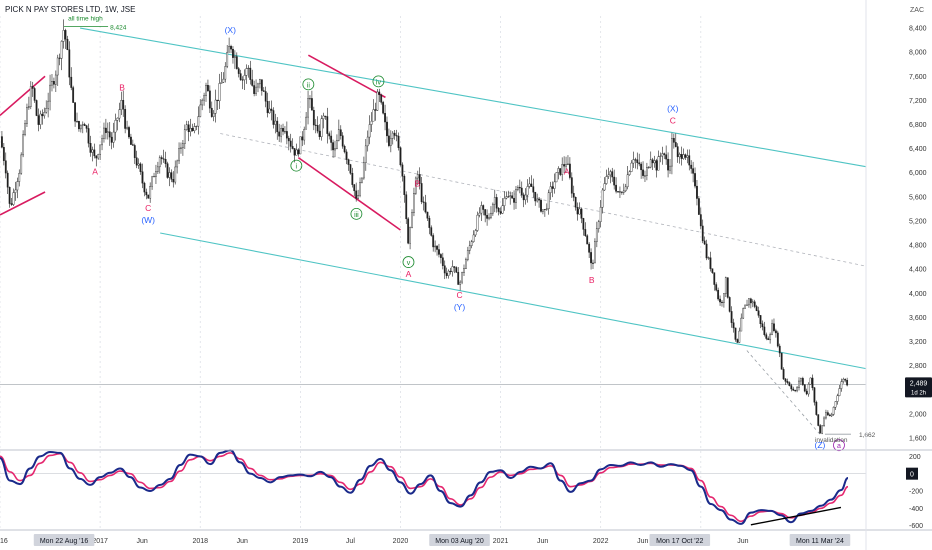  Describe the element at coordinates (918, 101) in the screenshot. I see `price-tick-label: 7,200` at that location.